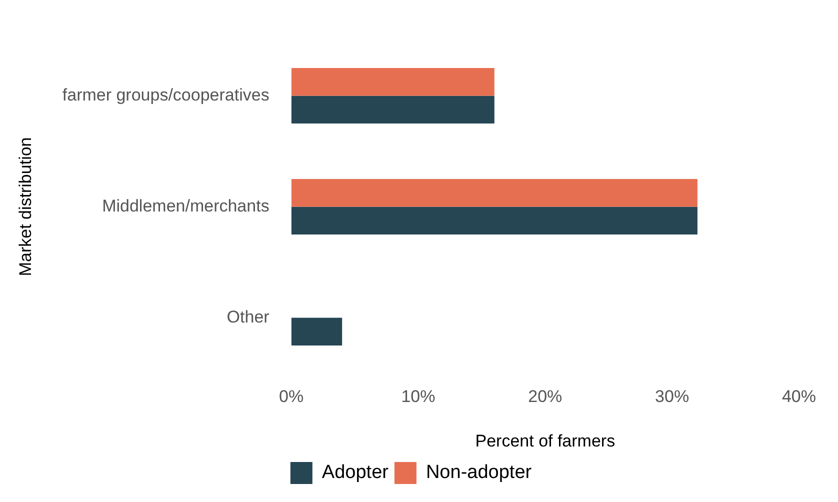 This screenshot has width=838, height=502. Describe the element at coordinates (545, 440) in the screenshot. I see `x-axis-title: Percent of farmers` at that location.